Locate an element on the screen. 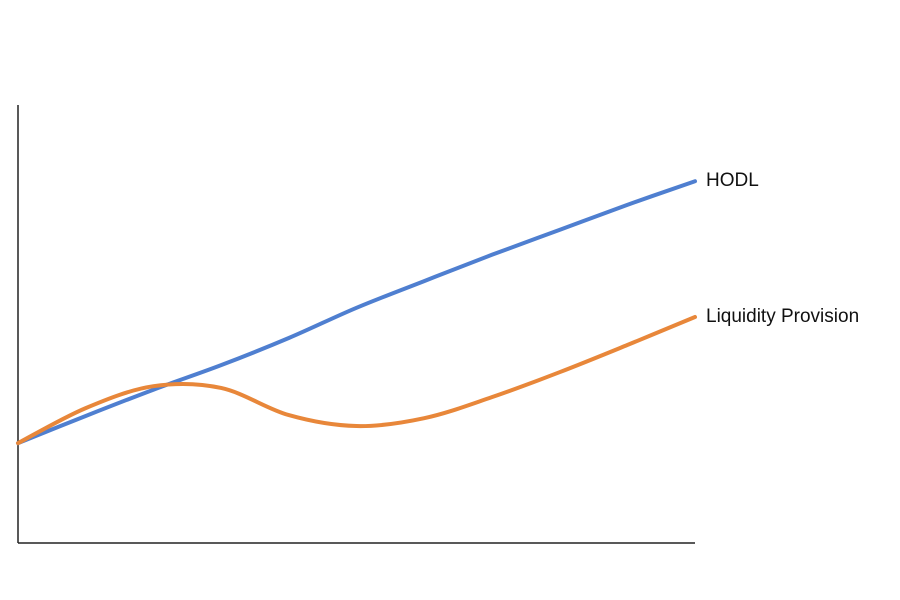 The height and width of the screenshot is (600, 900). series-label: Liquidity Provision is located at coordinates (782, 316).